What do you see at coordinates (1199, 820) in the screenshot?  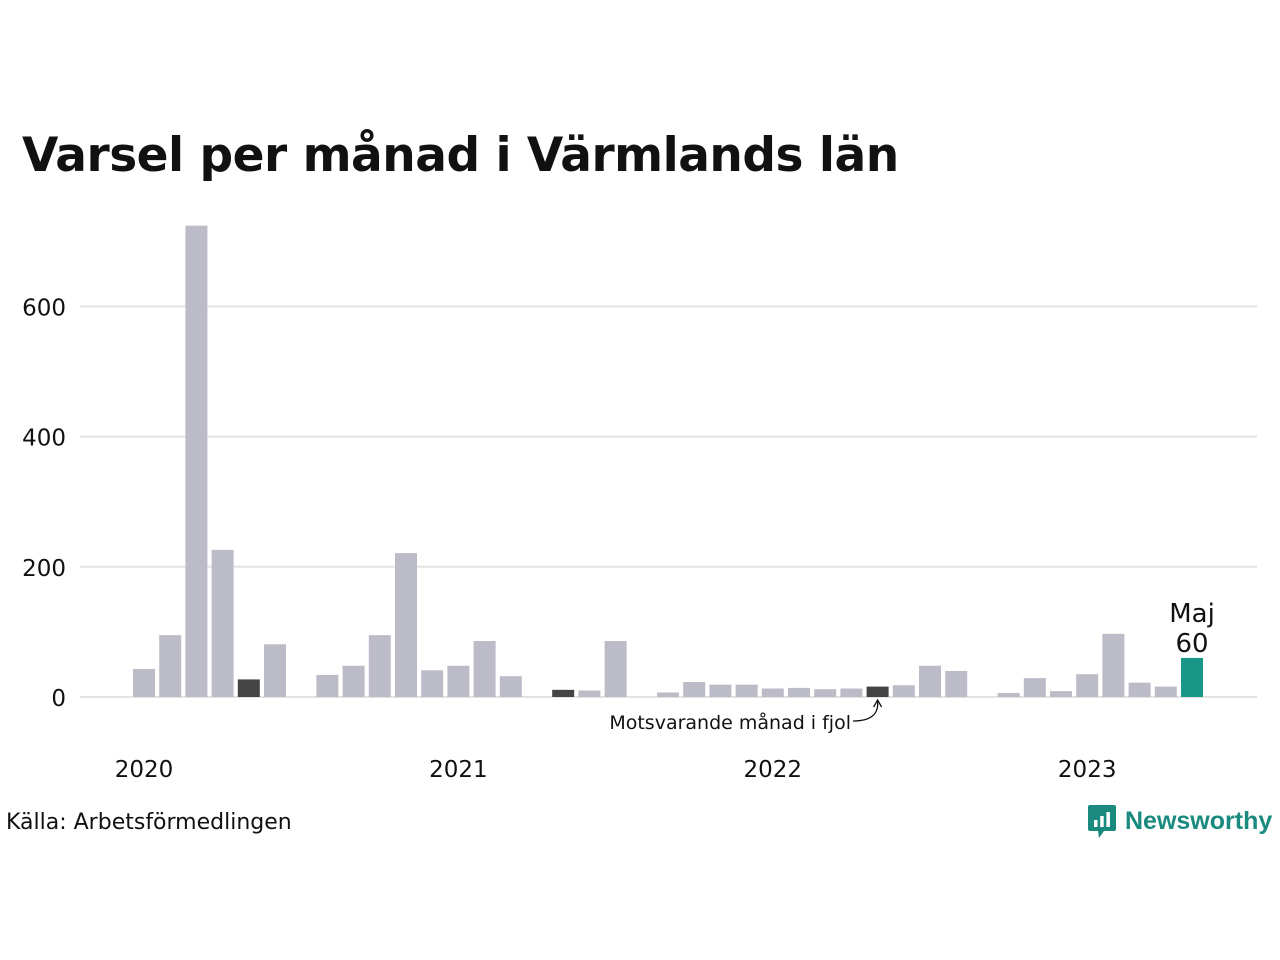 I see `brand-name: Newsworthy` at bounding box center [1199, 820].